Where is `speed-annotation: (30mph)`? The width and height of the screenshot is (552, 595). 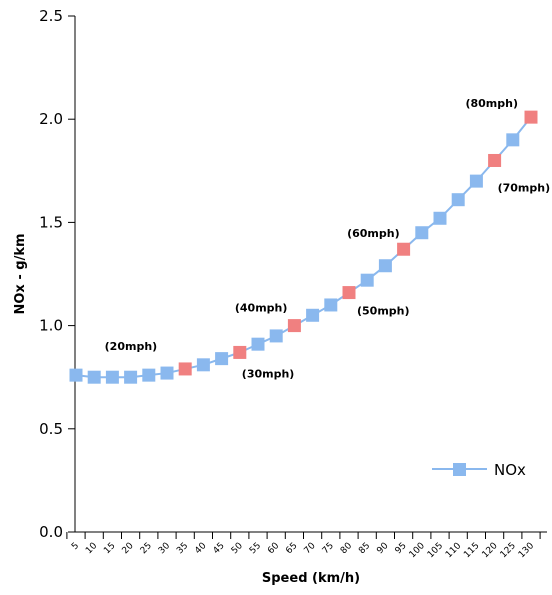
speed-annotation: (30mph) is located at coordinates (268, 373).